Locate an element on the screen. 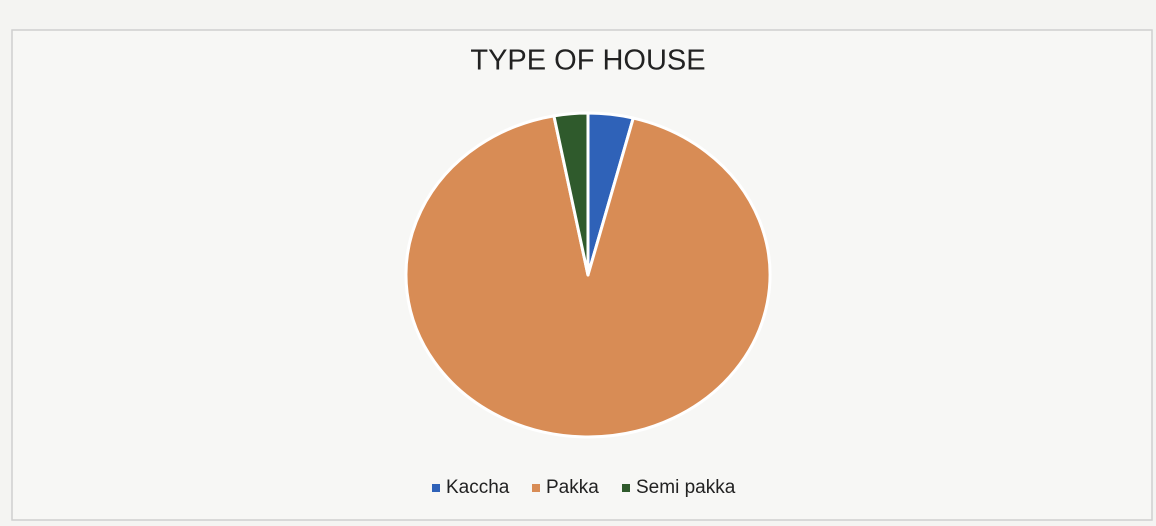 This screenshot has width=1156, height=526. legend-label: Kaccha is located at coordinates (478, 487).